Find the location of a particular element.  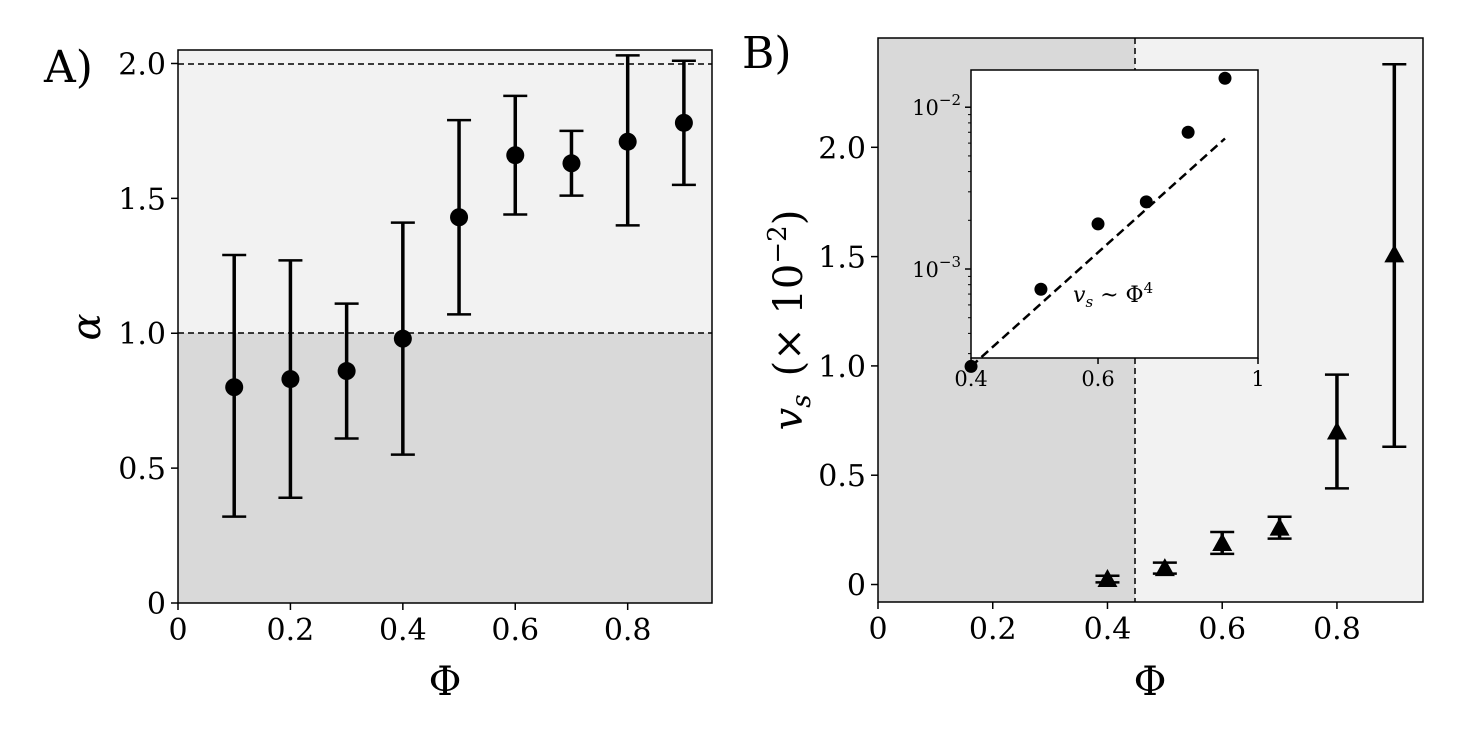

inset-frame is located at coordinates (1114, 214).